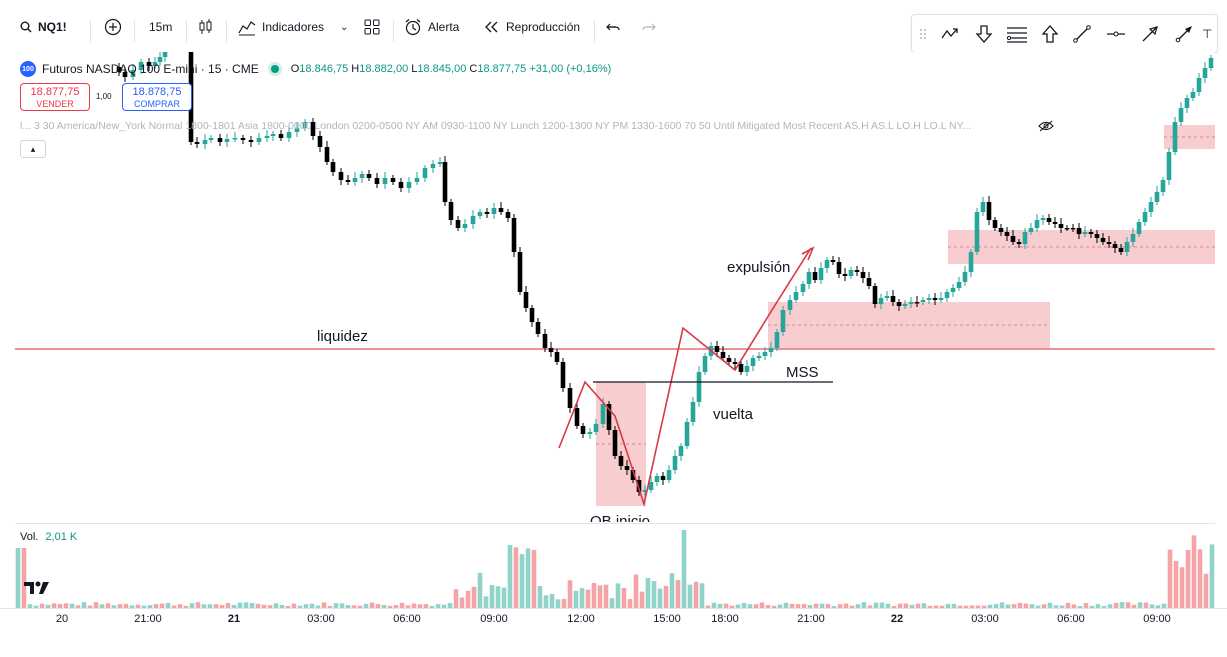 The width and height of the screenshot is (1227, 657). Describe the element at coordinates (431, 27) in the screenshot. I see `alert-button: Alerta` at that location.